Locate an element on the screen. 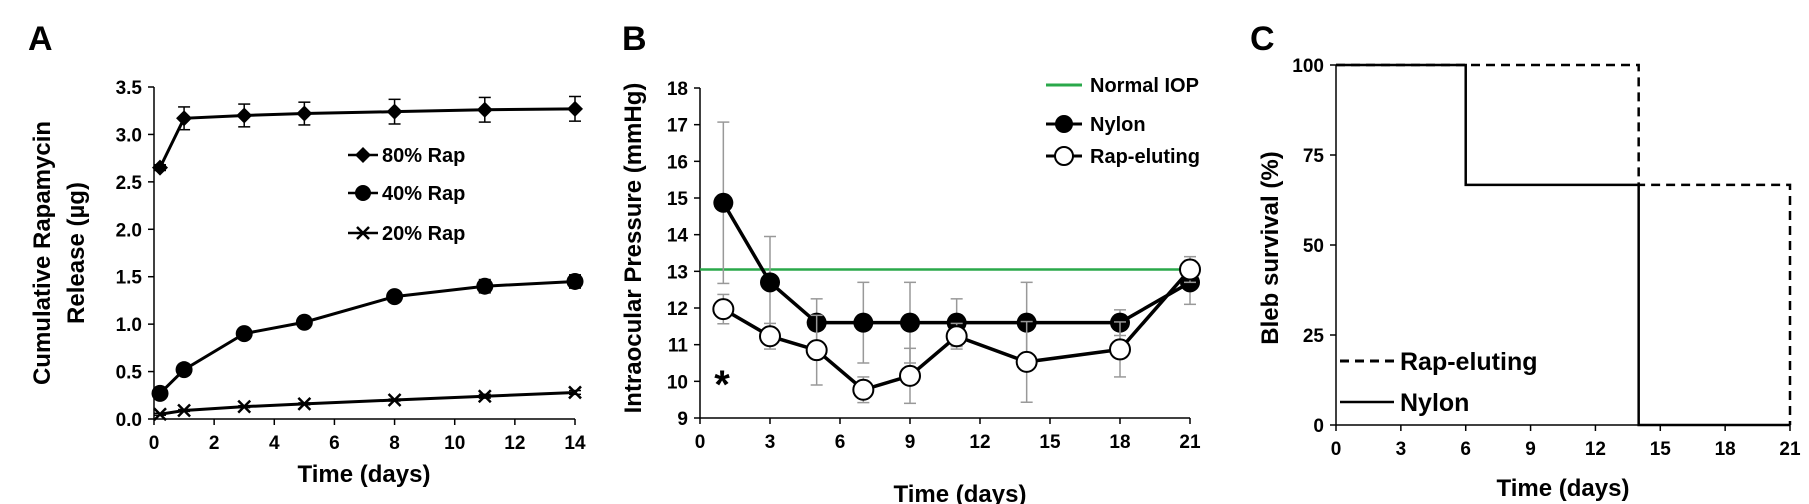 The image size is (1809, 504). y-tick-label: 25 is located at coordinates (1314, 336).